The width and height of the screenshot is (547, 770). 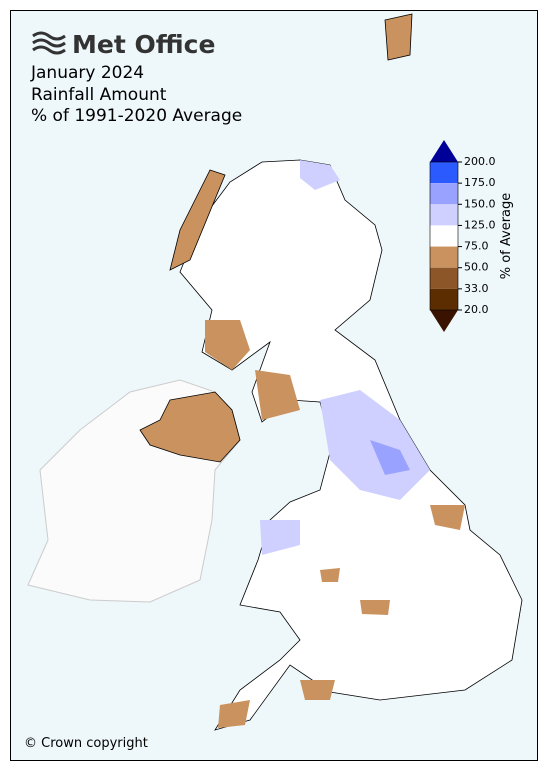 I want to click on colorbar-tick-label: 125.0, so click(x=480, y=224).